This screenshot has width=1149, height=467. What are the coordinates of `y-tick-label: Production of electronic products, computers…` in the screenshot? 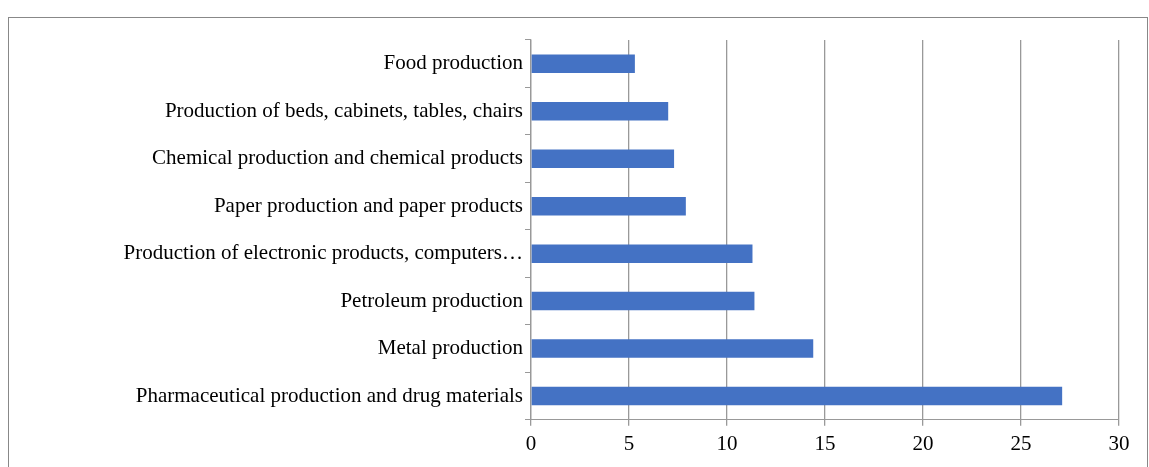 It's located at (323, 252).